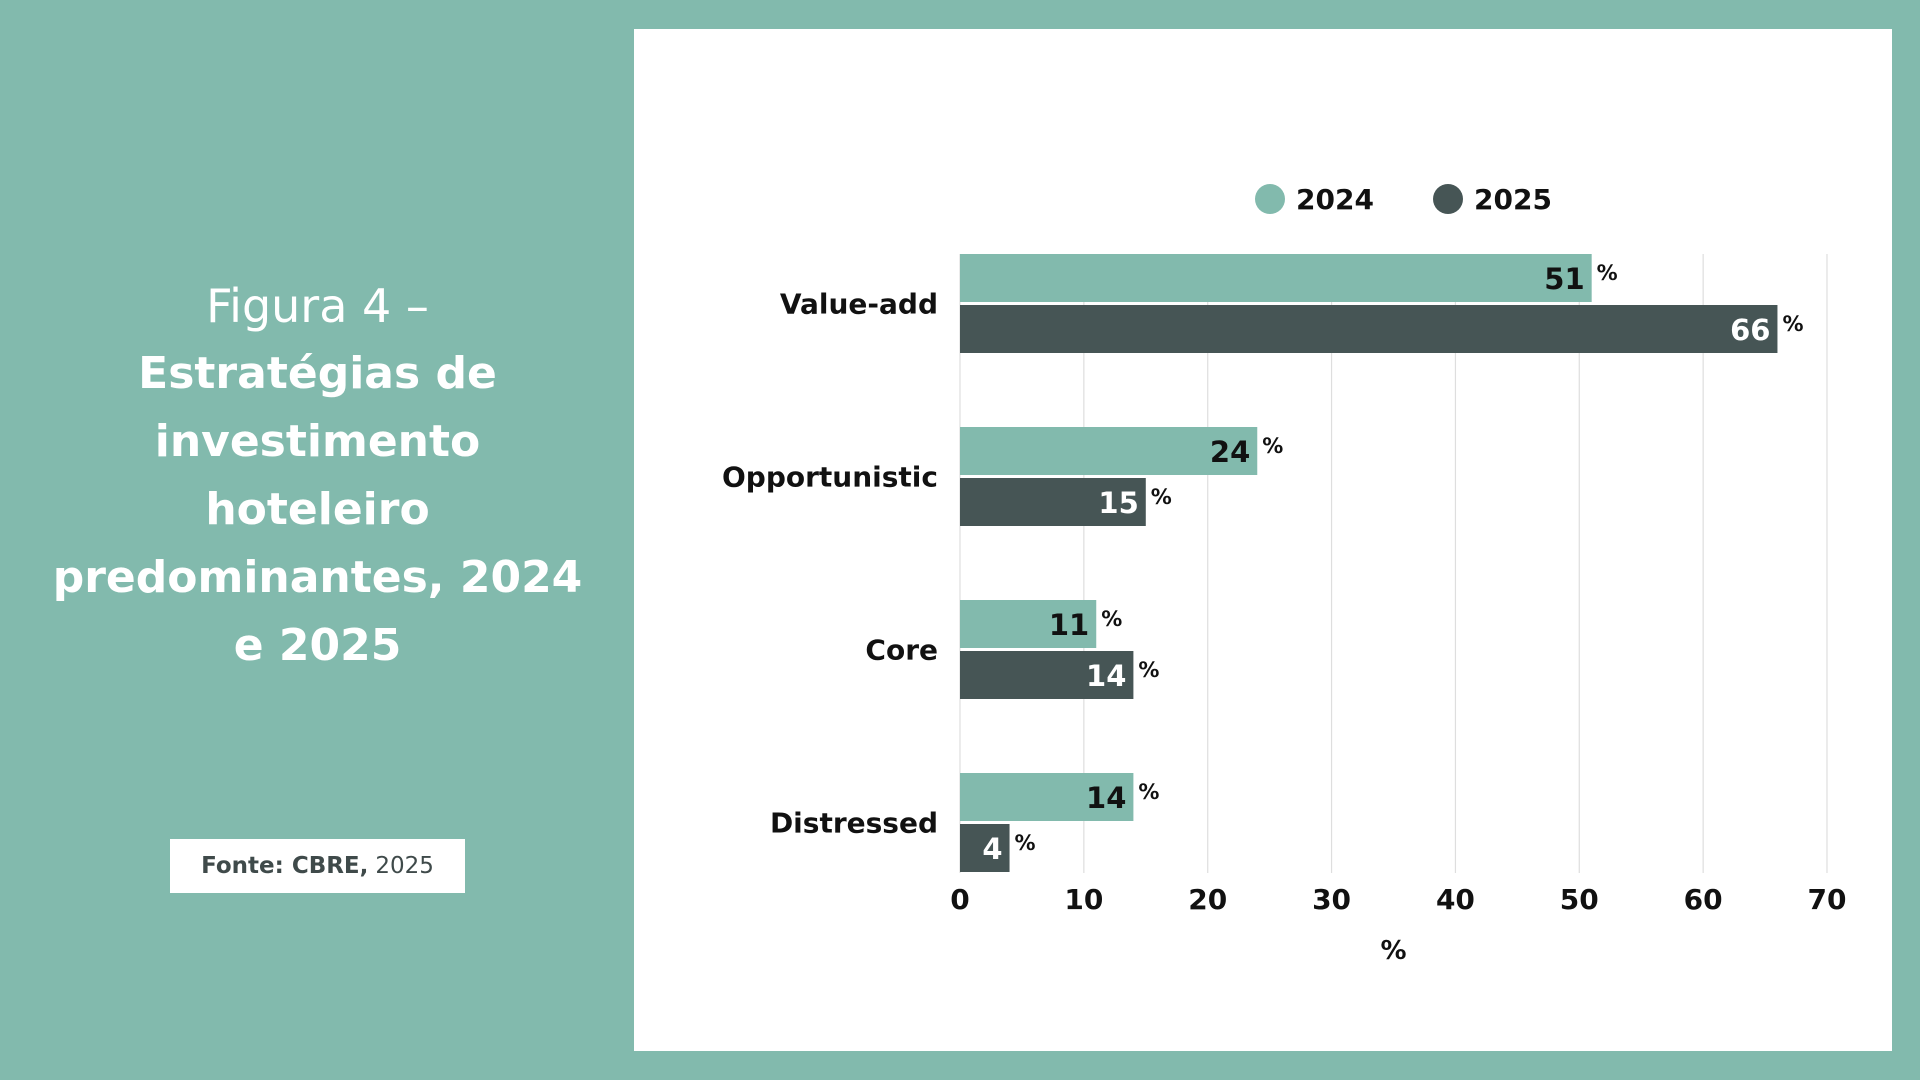 This screenshot has width=1920, height=1080. What do you see at coordinates (1393, 951) in the screenshot?
I see `x-axis-label: %` at bounding box center [1393, 951].